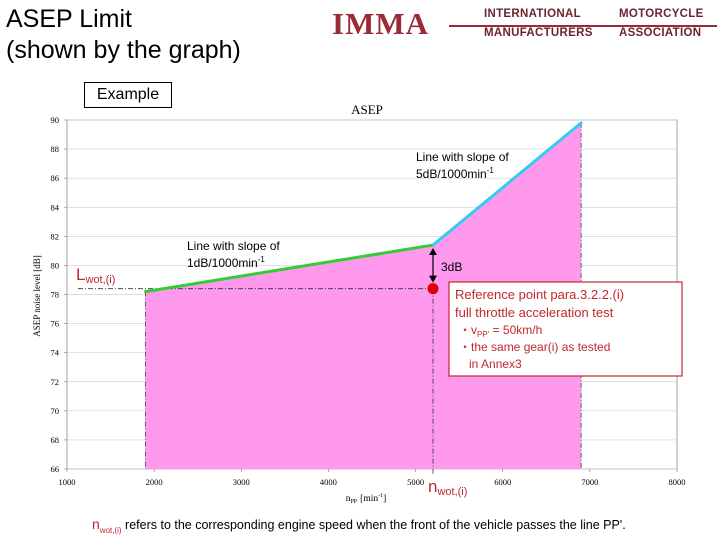  Describe the element at coordinates (432, 486) in the screenshot. I see `annot-nwot-main: n` at that location.